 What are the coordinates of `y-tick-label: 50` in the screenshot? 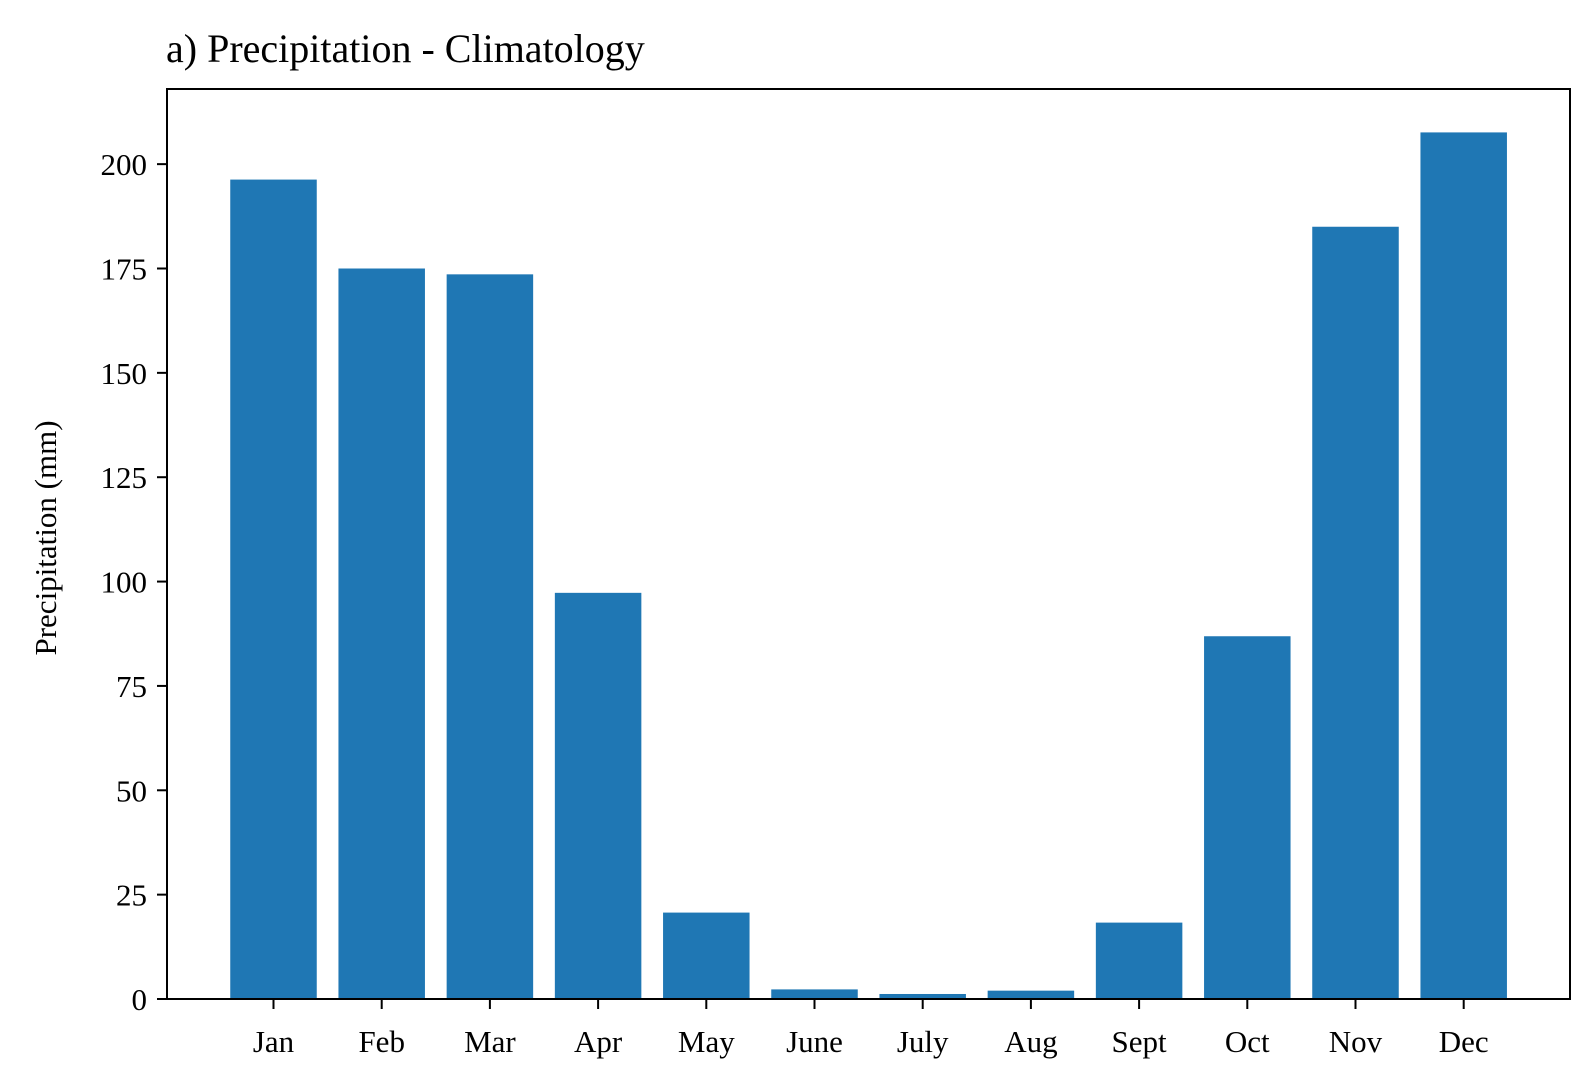 It's located at (131, 790).